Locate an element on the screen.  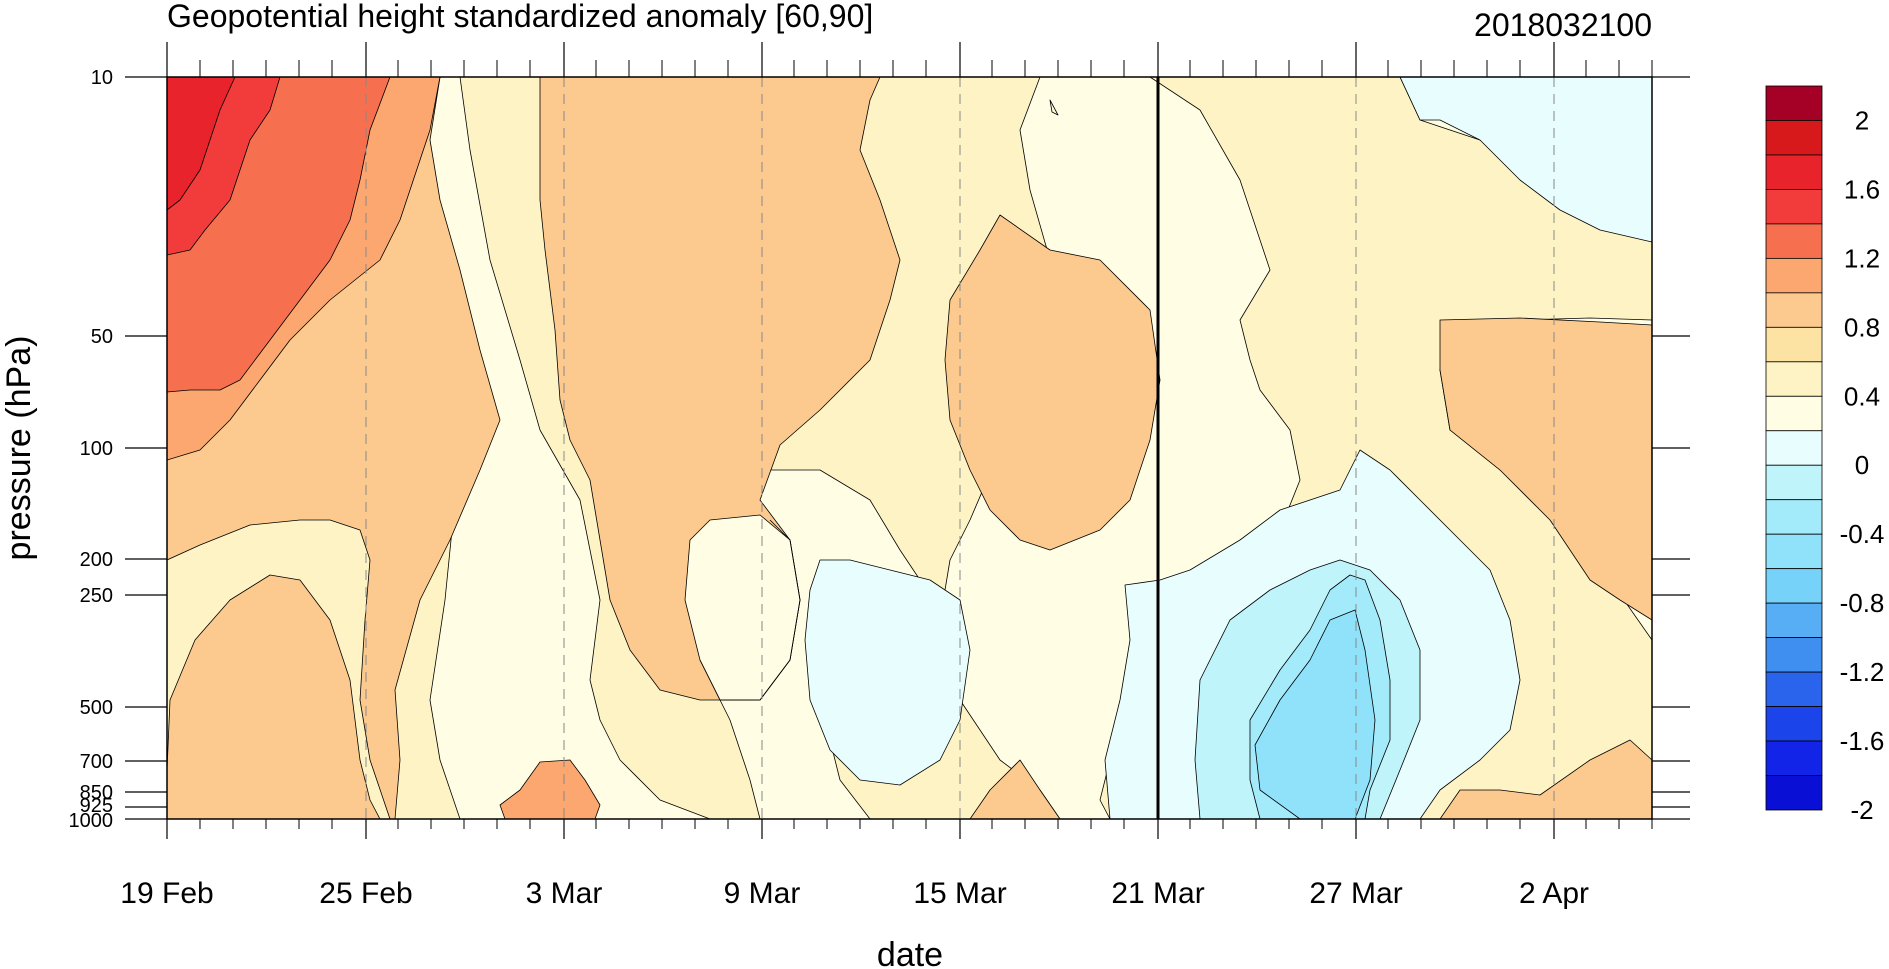
x-tick-label: 27 Mar is located at coordinates (1355, 893).